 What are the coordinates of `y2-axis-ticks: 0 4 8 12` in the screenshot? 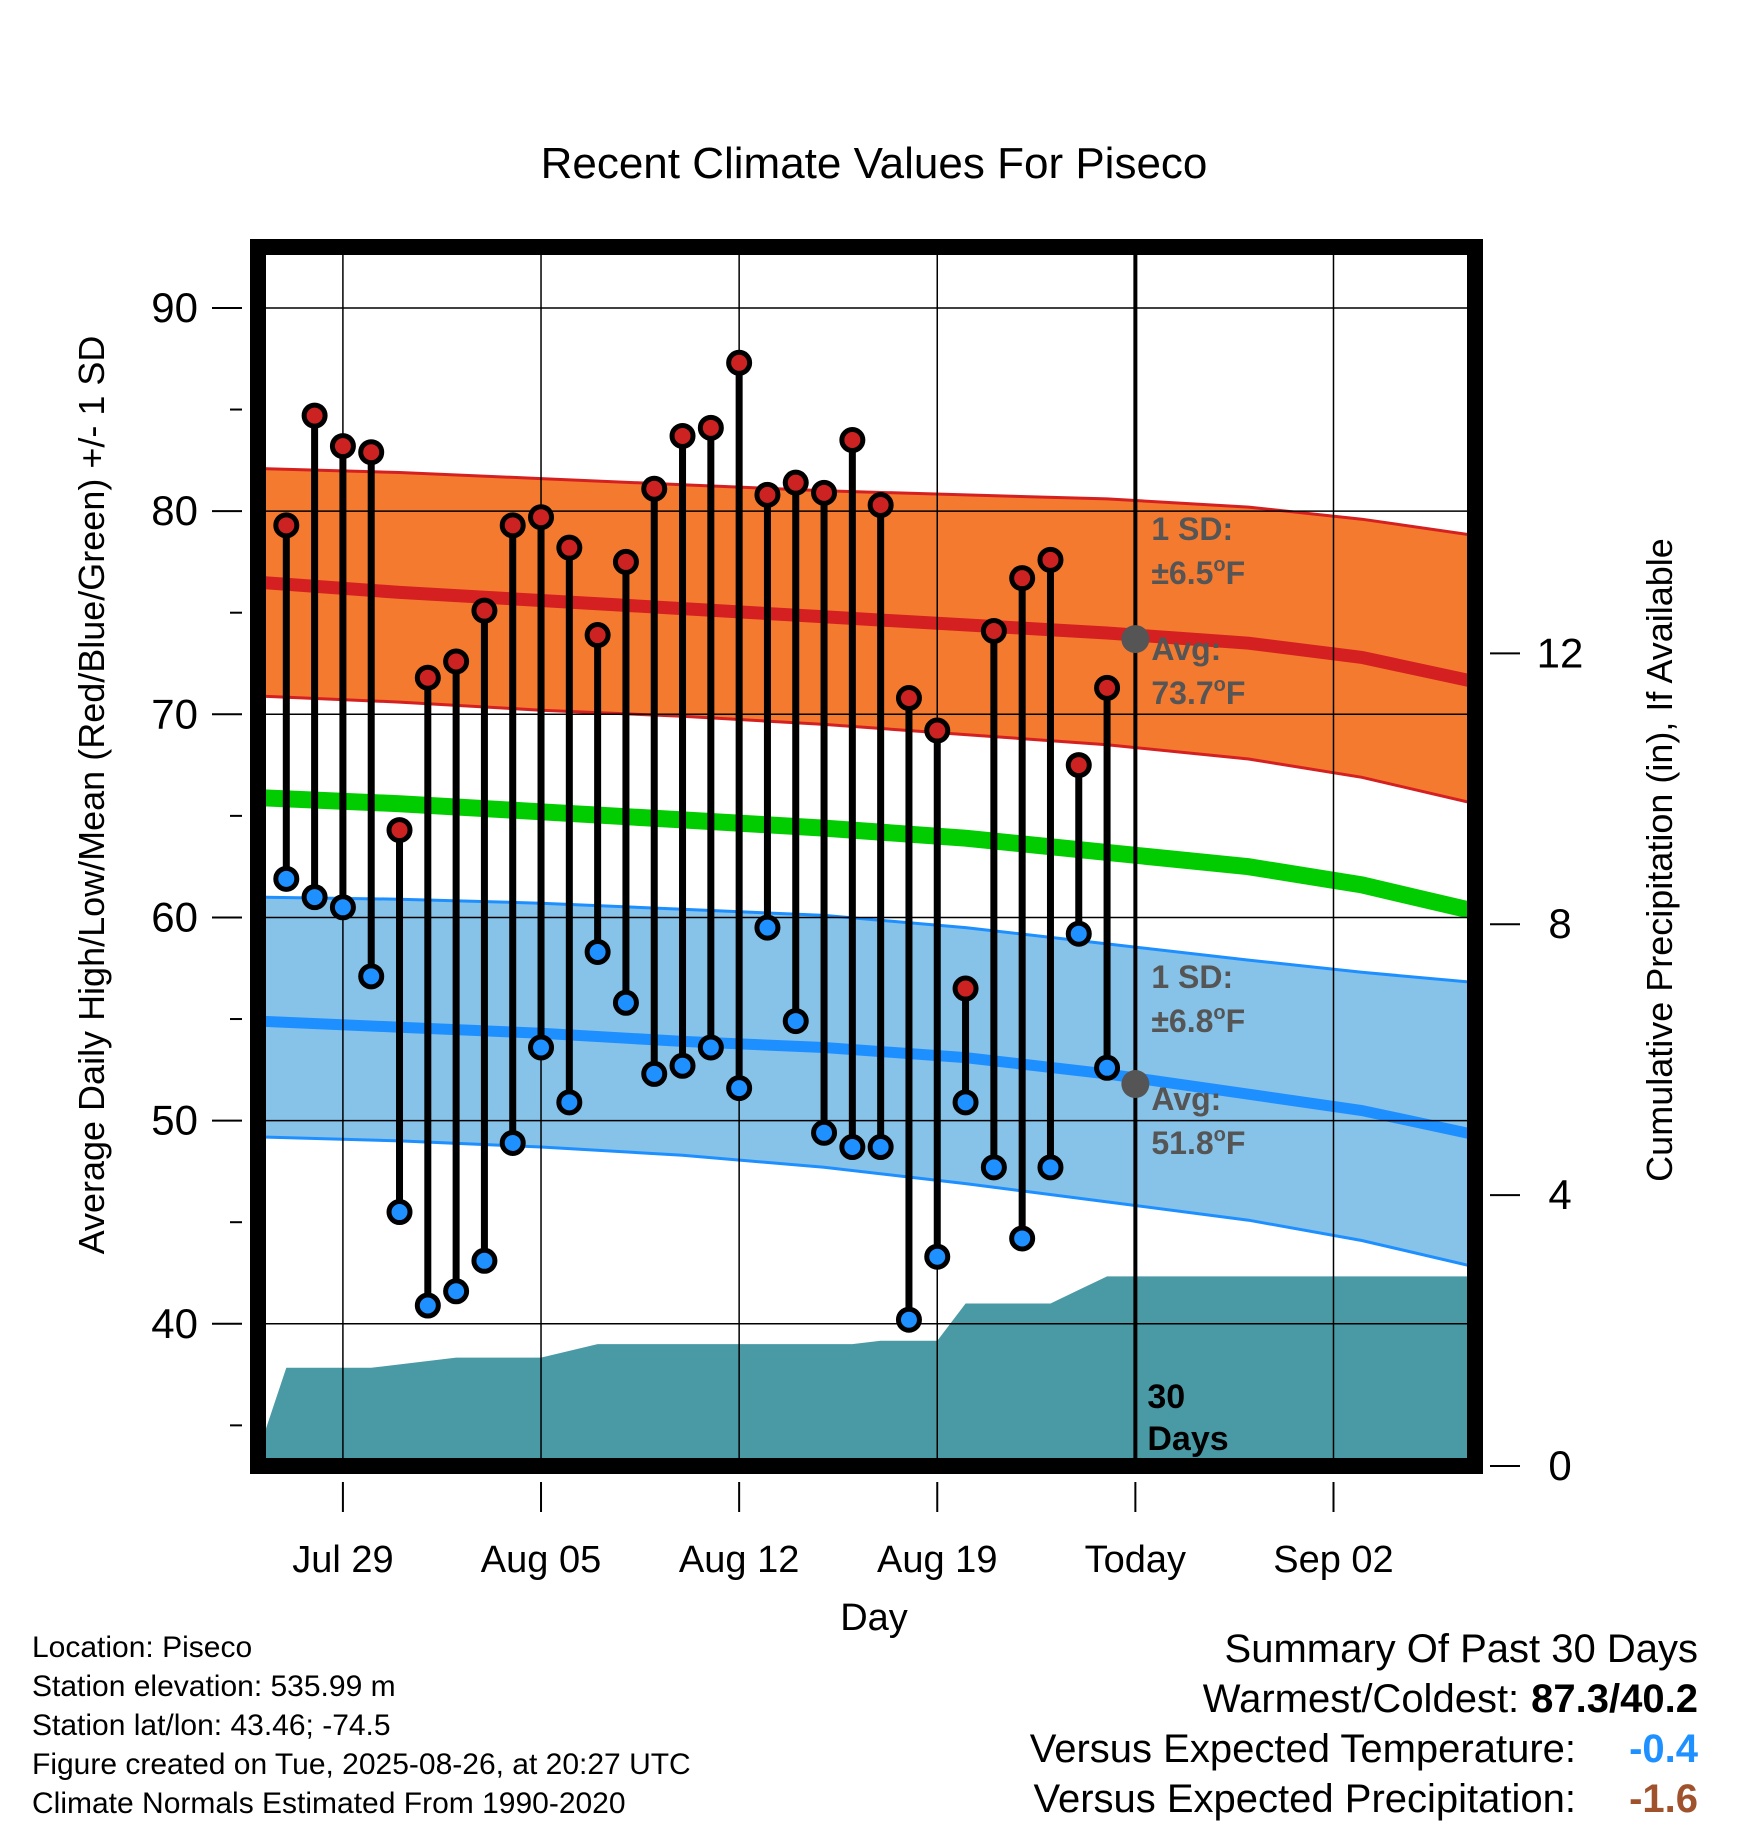 It's located at (1536, 1059).